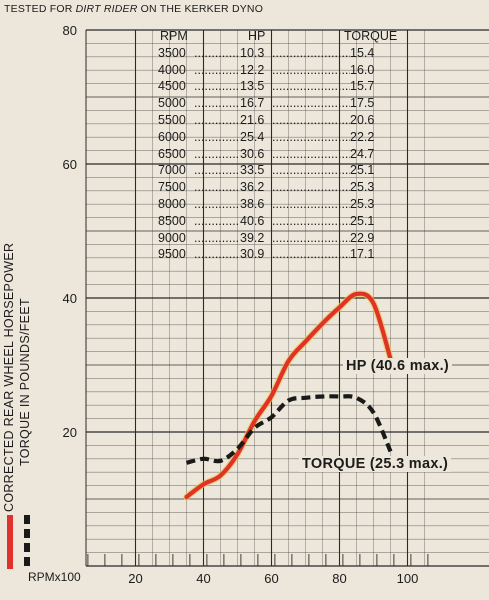 Image resolution: width=489 pixels, height=600 pixels. What do you see at coordinates (252, 86) in the screenshot?
I see `table-cell-hp: 13.5` at bounding box center [252, 86].